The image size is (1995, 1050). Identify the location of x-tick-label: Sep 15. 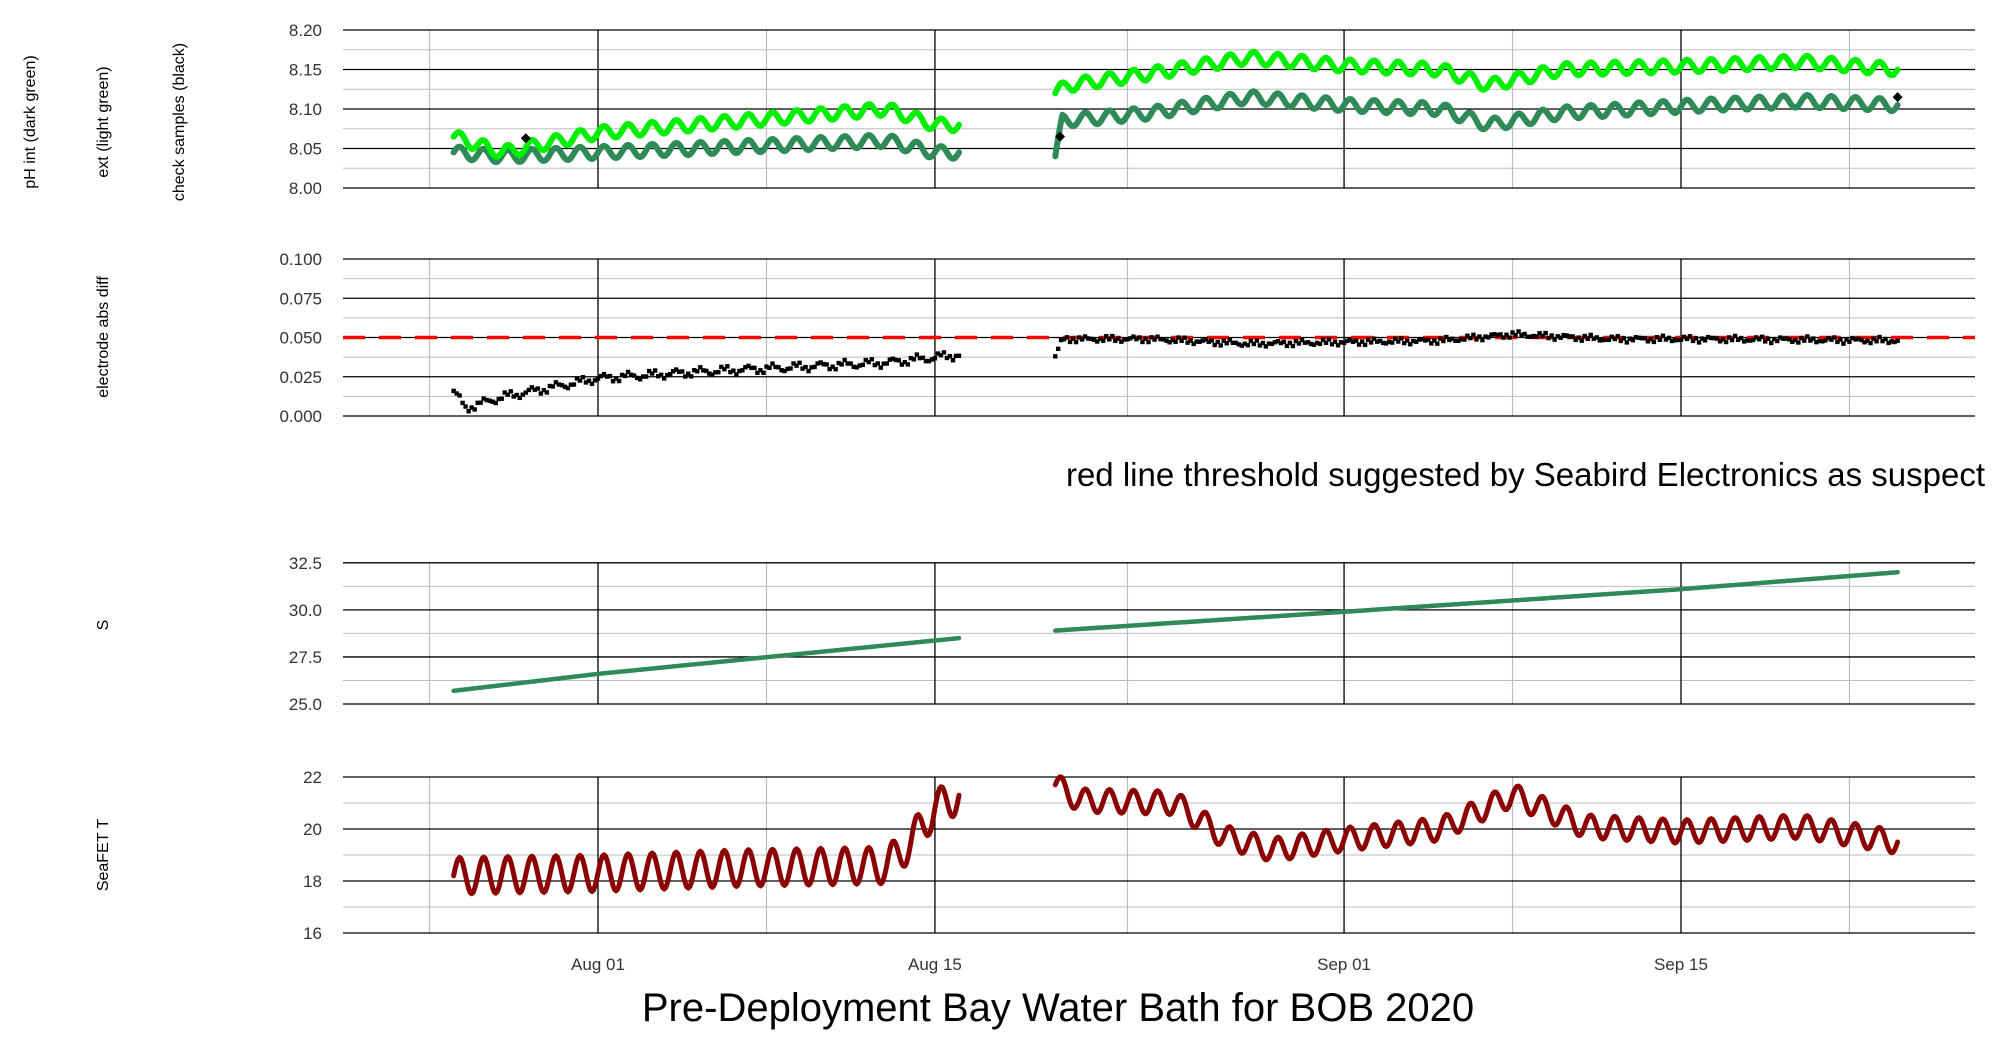
(1681, 964).